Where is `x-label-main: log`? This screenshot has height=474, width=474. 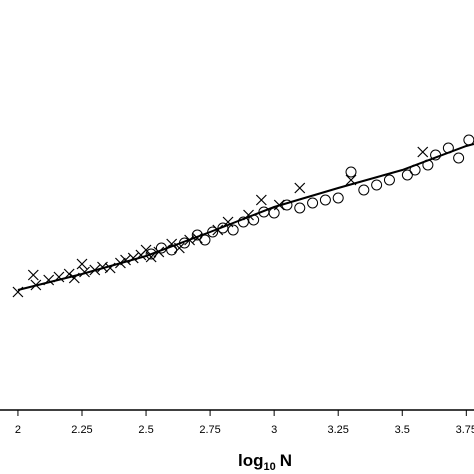 x-label-main: log is located at coordinates (251, 460).